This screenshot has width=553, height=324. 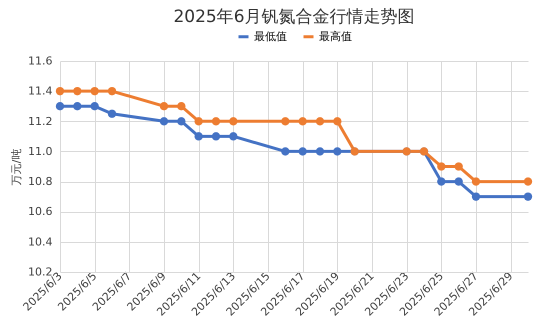 What do you see at coordinates (270, 36) in the screenshot?
I see `legend-label: 最低值` at bounding box center [270, 36].